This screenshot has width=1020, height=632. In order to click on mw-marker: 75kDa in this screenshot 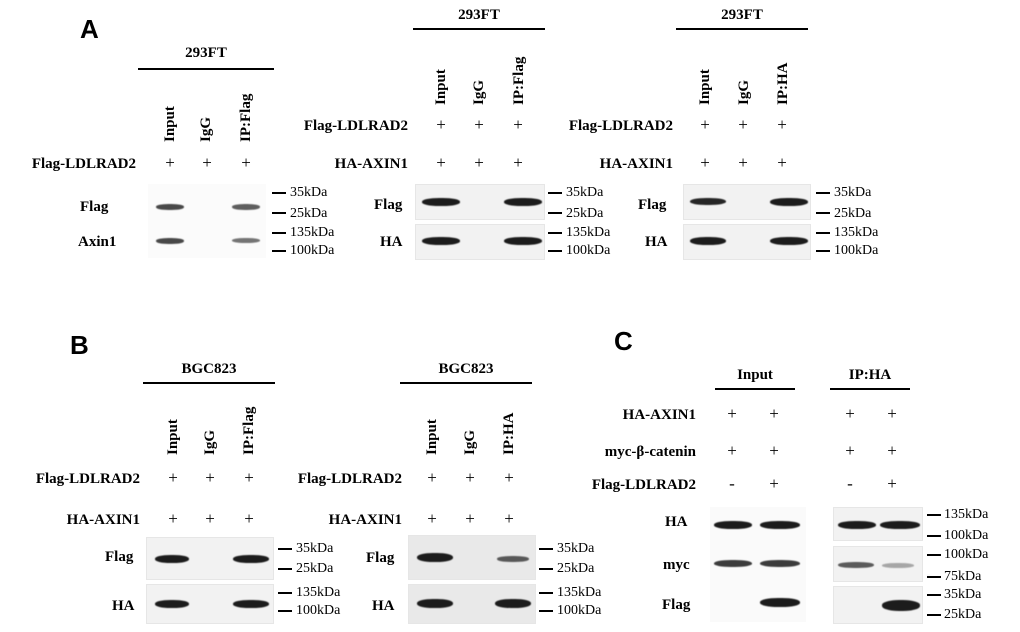, I will do `click(963, 576)`.